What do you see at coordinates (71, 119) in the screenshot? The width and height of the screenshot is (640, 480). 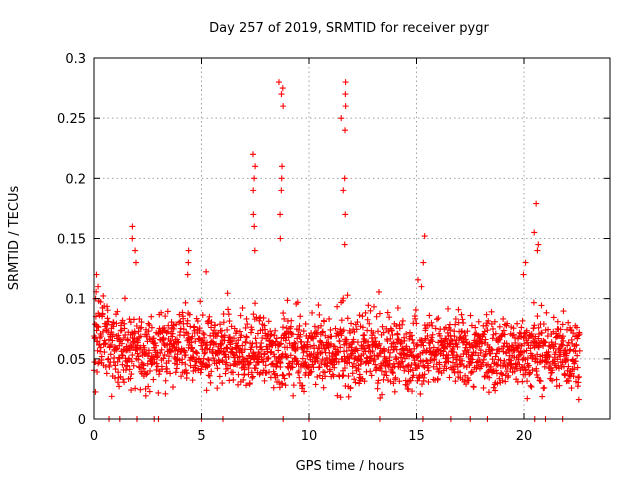 I see `y-tick-label: 0.25` at bounding box center [71, 119].